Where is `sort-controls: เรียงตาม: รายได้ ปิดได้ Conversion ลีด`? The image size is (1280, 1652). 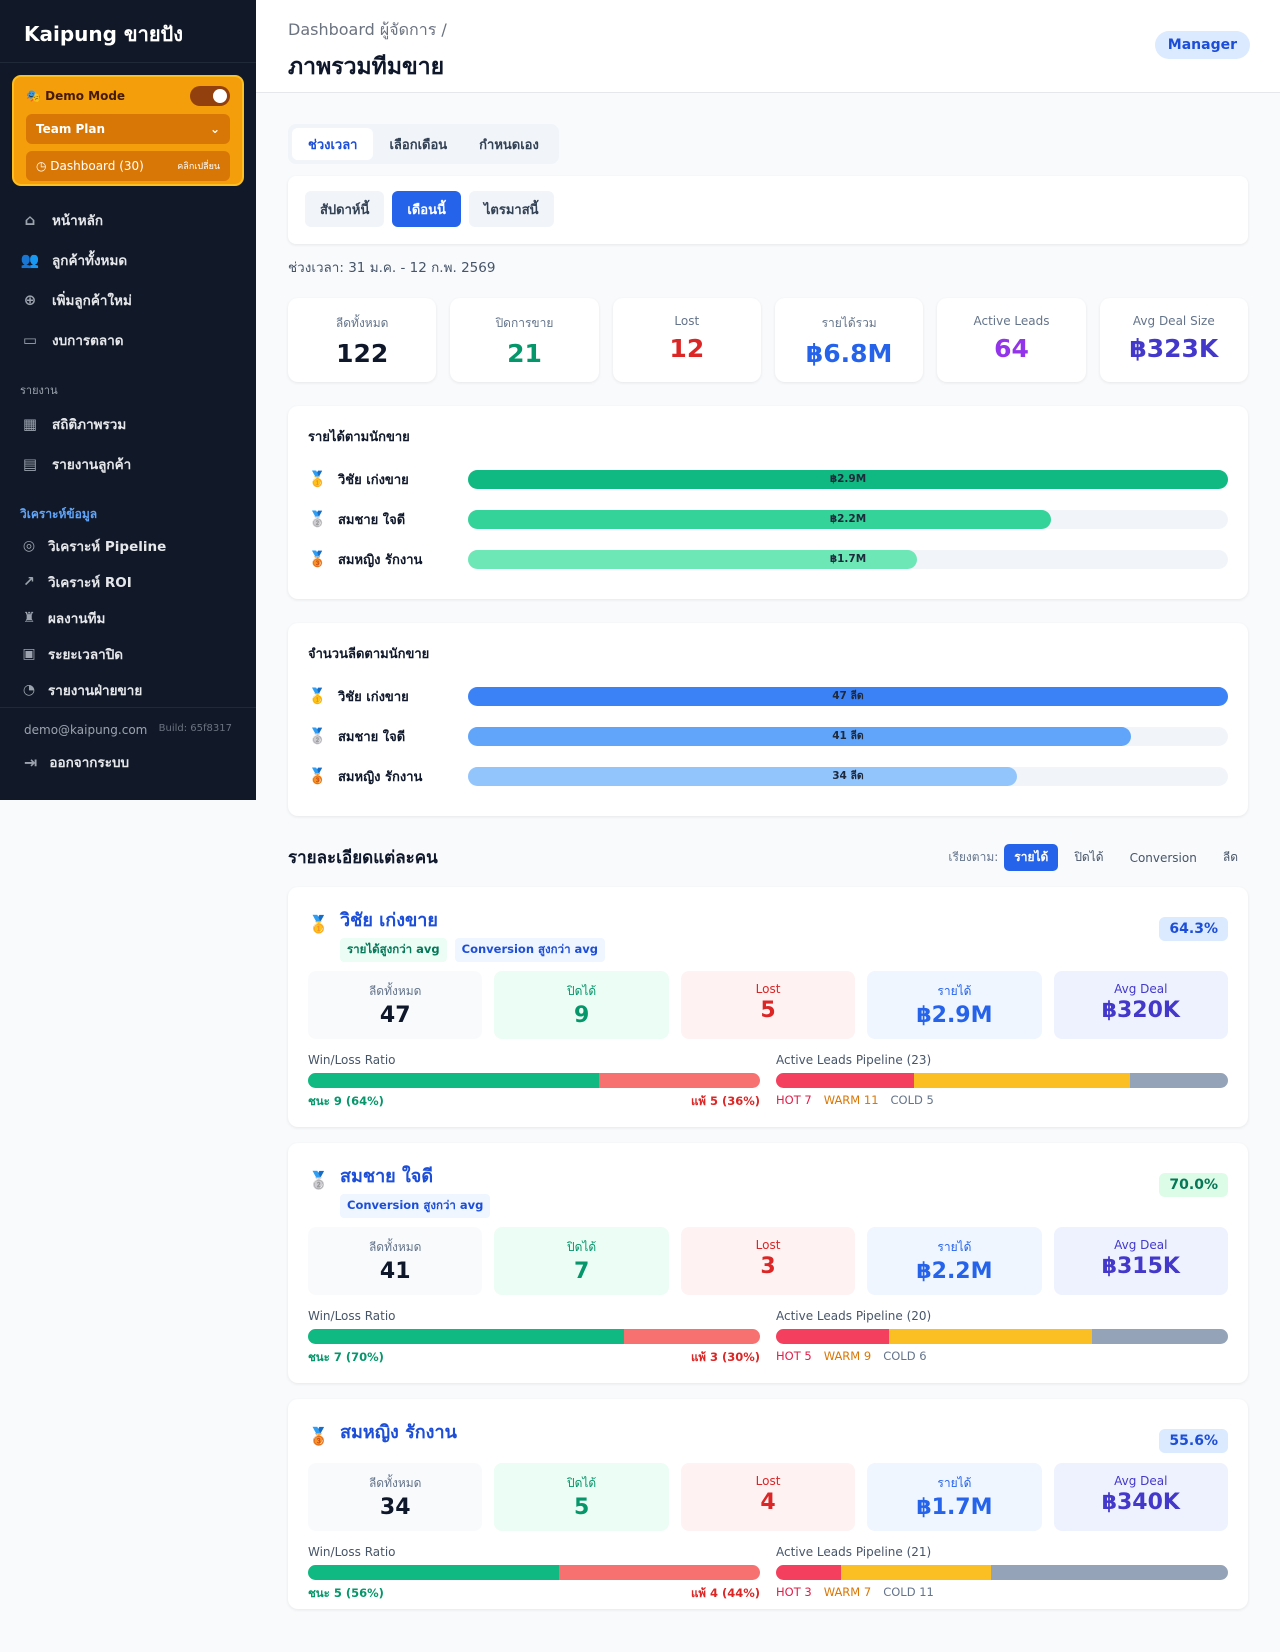 sort-controls: เรียงตาม: รายได้ ปิดได้ Conversion ลีด is located at coordinates (1098, 857).